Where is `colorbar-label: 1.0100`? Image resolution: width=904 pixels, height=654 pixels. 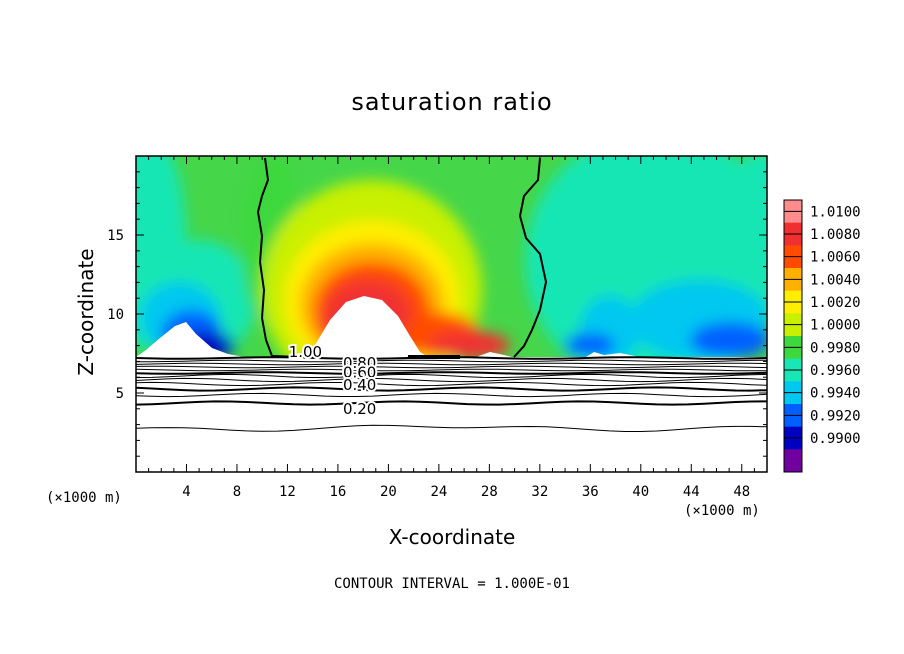
colorbar-label: 1.0100 is located at coordinates (835, 212).